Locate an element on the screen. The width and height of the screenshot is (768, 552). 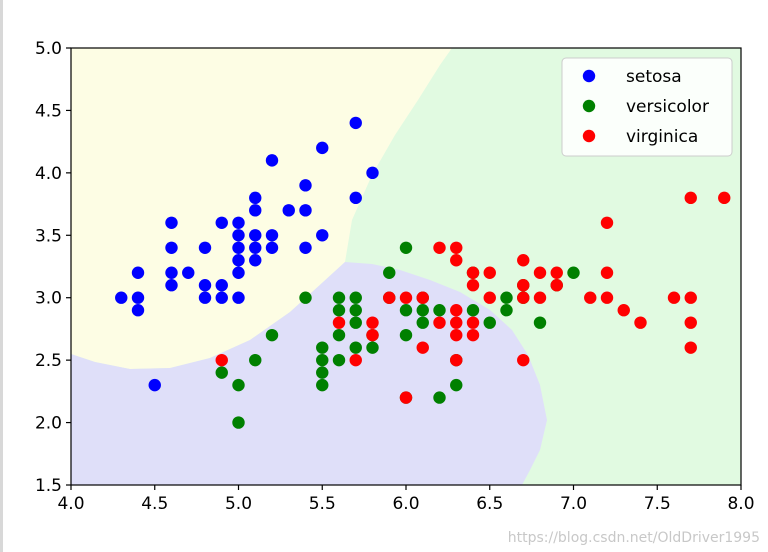
x-tick-label: 7.0 is located at coordinates (573, 504).